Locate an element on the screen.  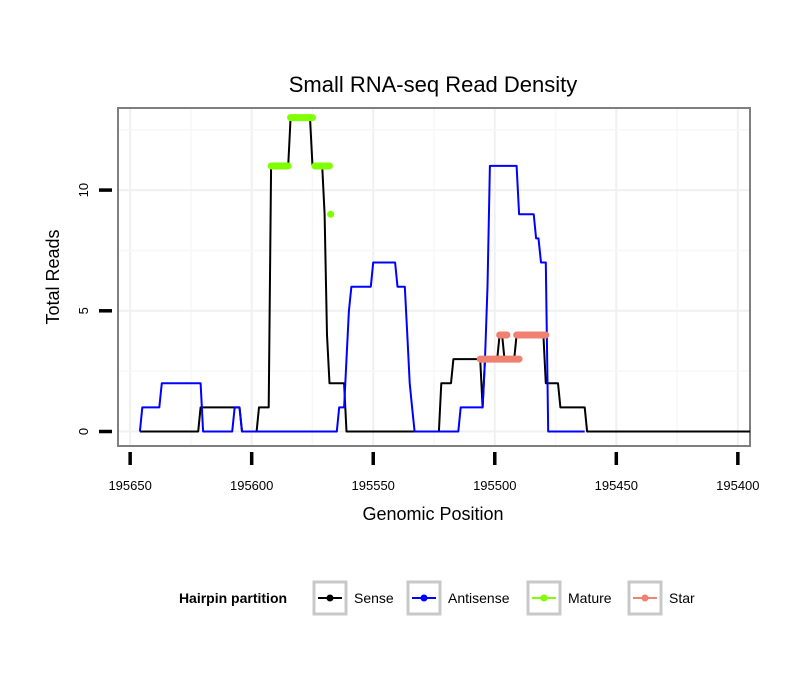
legend-entry-mature: Mature is located at coordinates (569, 598).